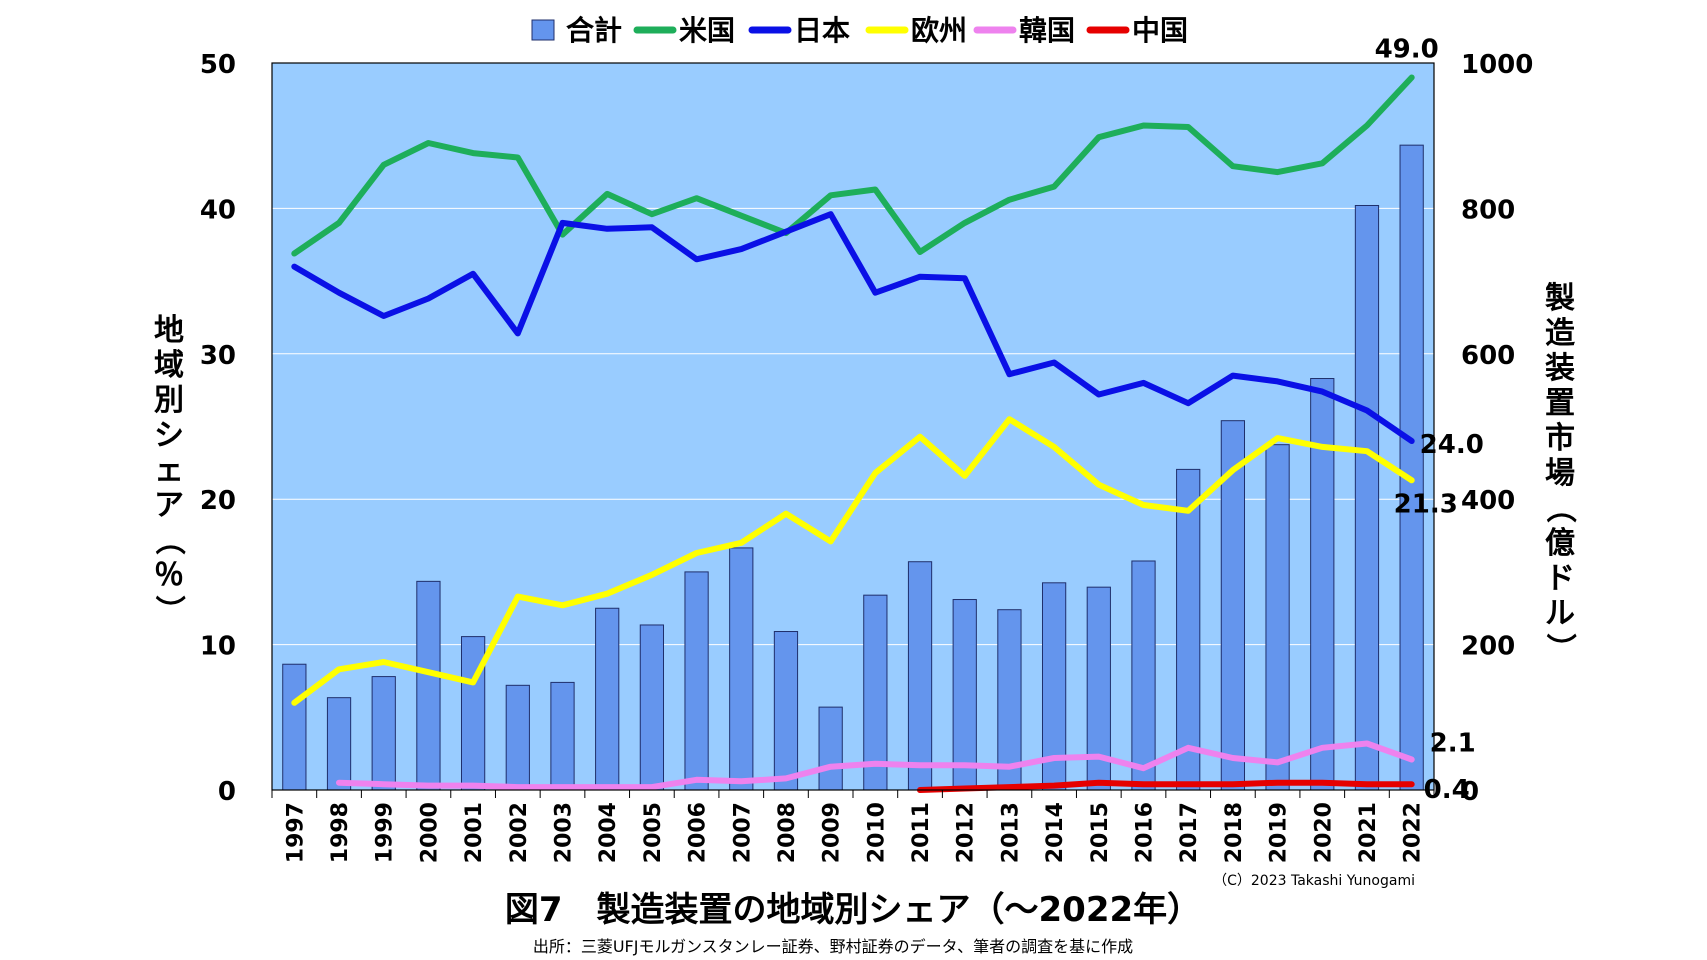 The height and width of the screenshot is (960, 1707). Describe the element at coordinates (1143, 675) in the screenshot. I see `bar-2016` at that location.